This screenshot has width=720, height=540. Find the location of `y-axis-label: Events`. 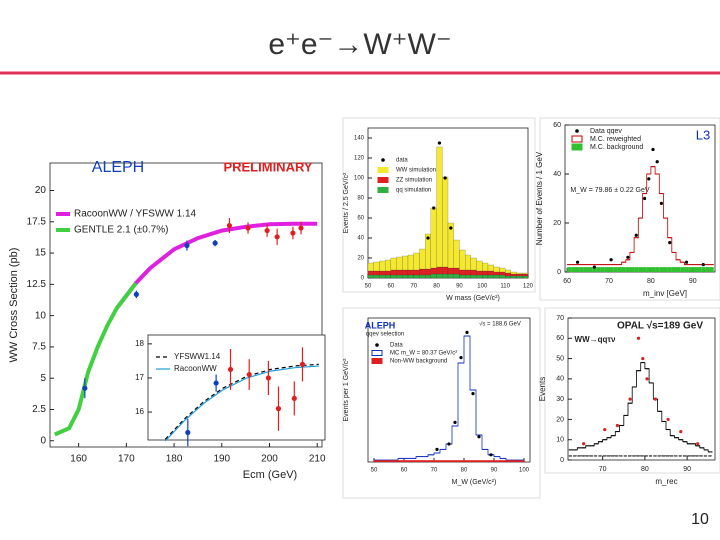

y-axis-label: Events is located at coordinates (542, 389).